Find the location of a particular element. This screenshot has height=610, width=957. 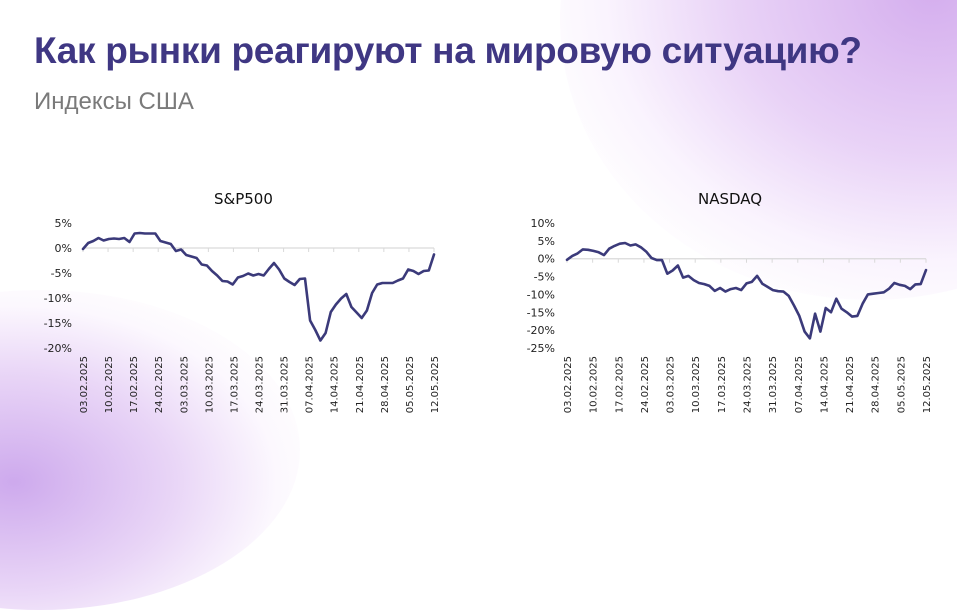

nasdaq-chart-title: NASDAQ is located at coordinates (730, 199).